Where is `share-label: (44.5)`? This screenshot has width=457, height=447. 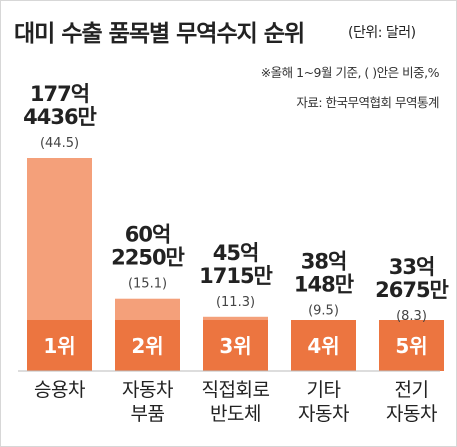
share-label: (44.5) is located at coordinates (59, 143).